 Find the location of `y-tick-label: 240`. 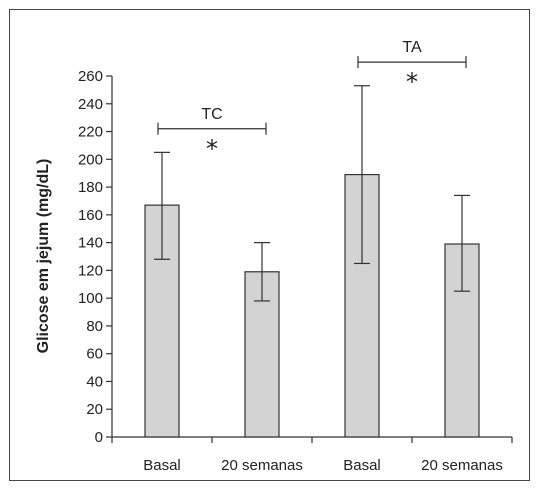

y-tick-label: 240 is located at coordinates (90, 104).